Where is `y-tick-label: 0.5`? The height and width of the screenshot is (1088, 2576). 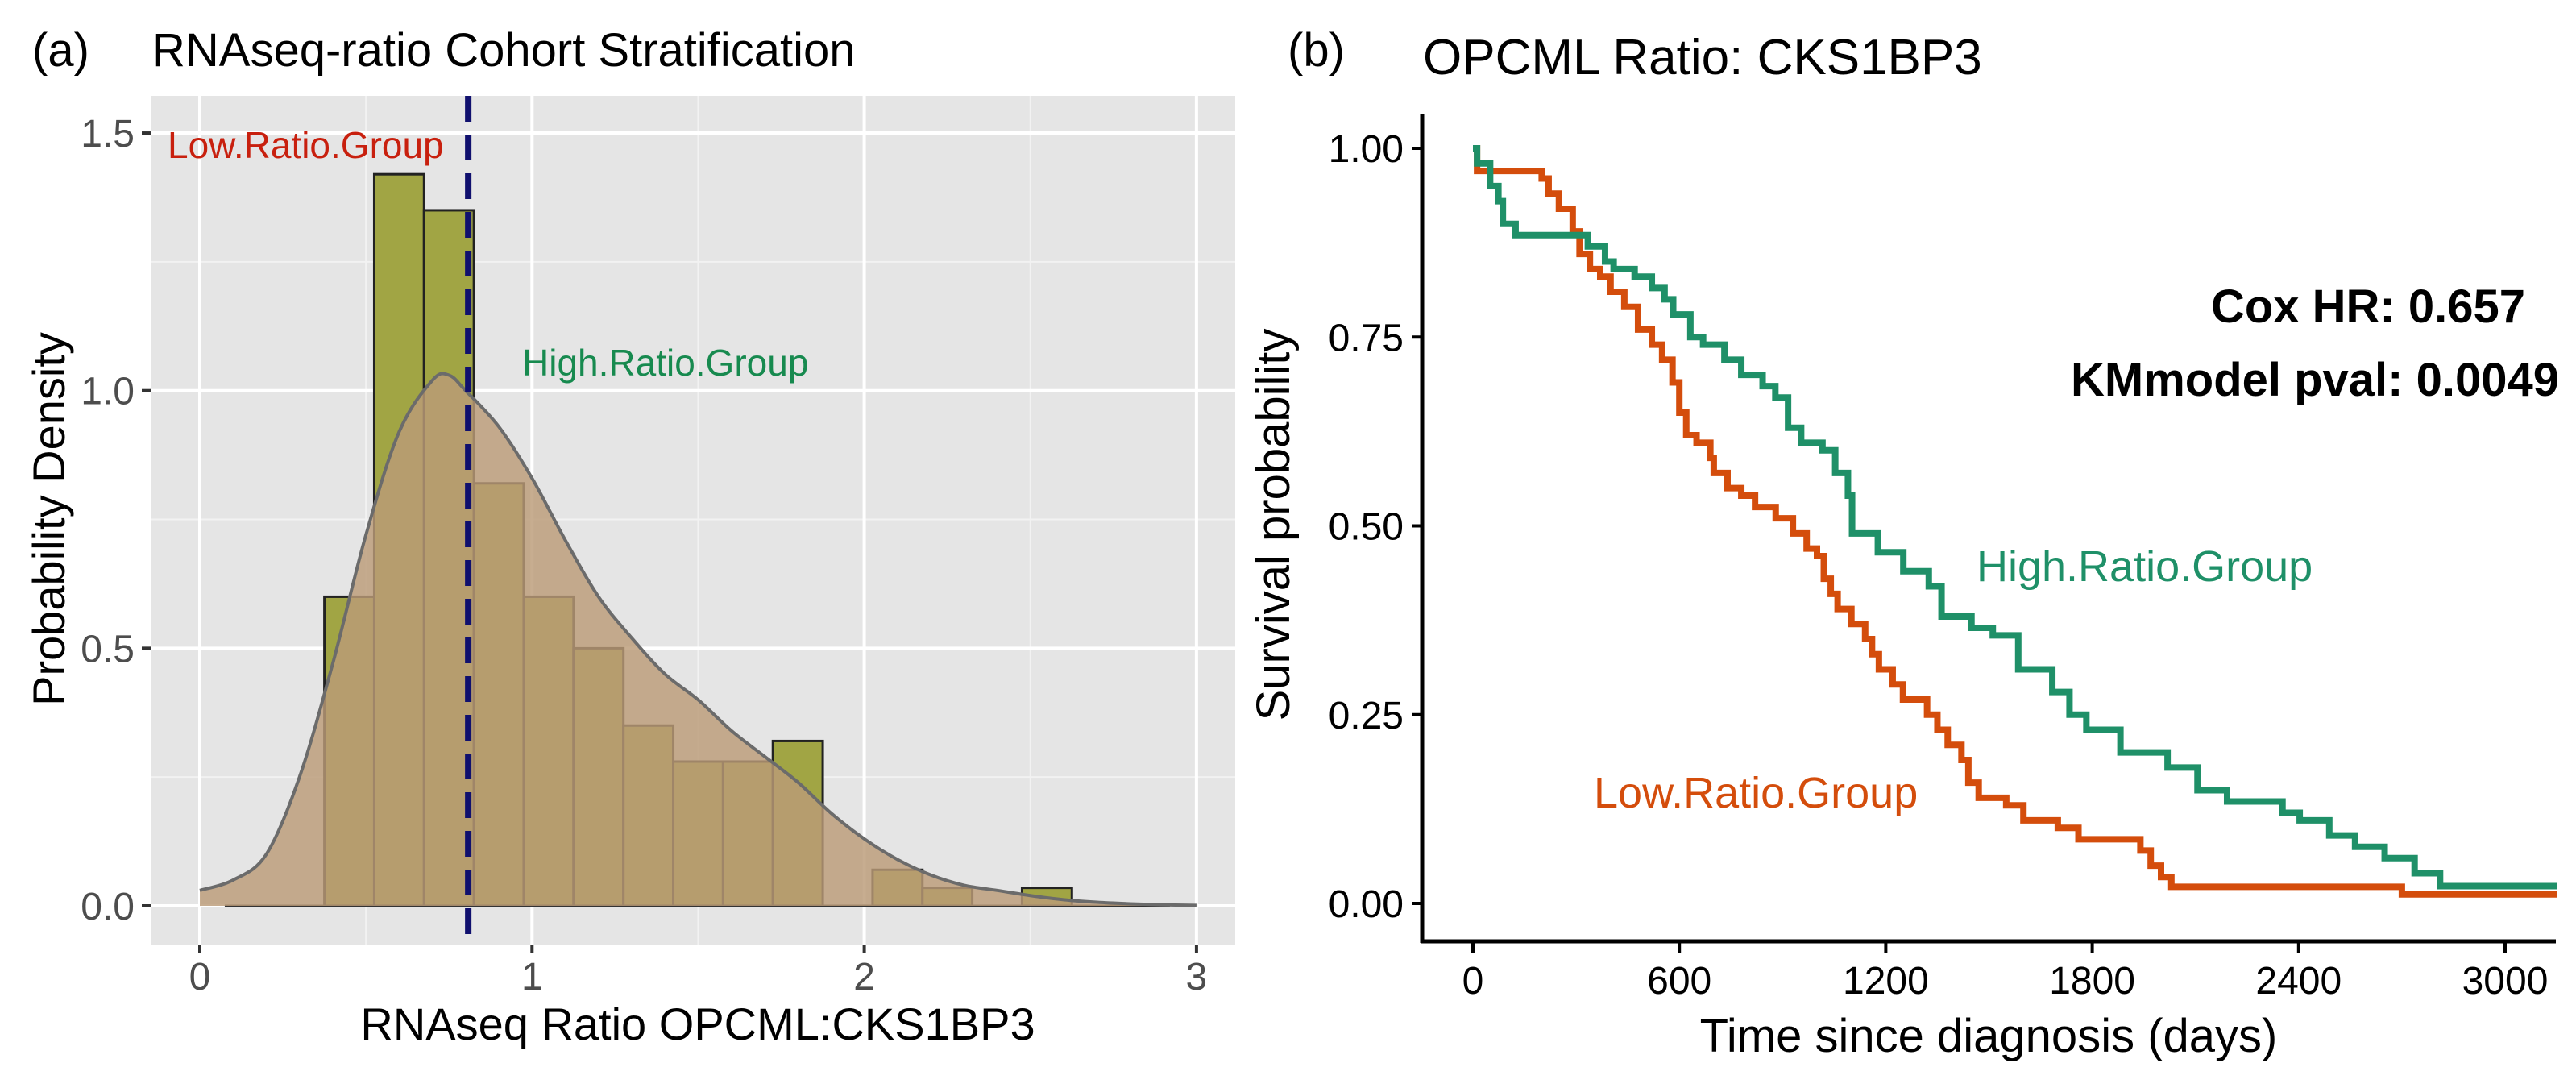 y-tick-label: 0.5 is located at coordinates (108, 649).